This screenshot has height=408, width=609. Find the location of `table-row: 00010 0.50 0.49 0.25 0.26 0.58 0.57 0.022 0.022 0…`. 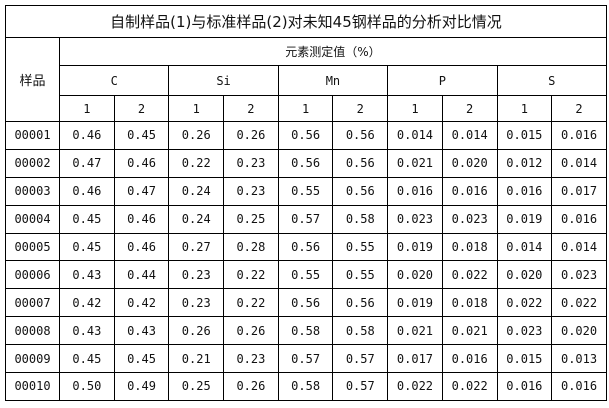

table-row: 00010 0.50 0.49 0.25 0.26 0.58 0.57 0.022 0.022 0… is located at coordinates (306, 386).